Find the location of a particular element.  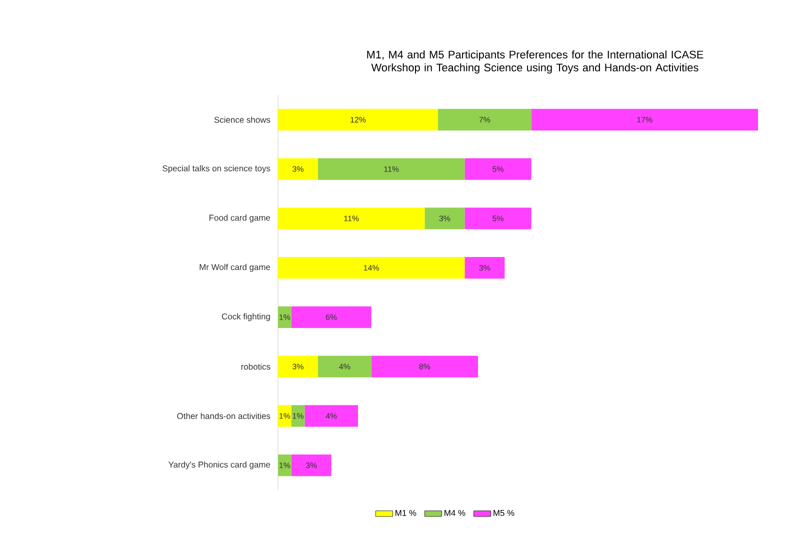

legend-label: M1 % is located at coordinates (406, 513).